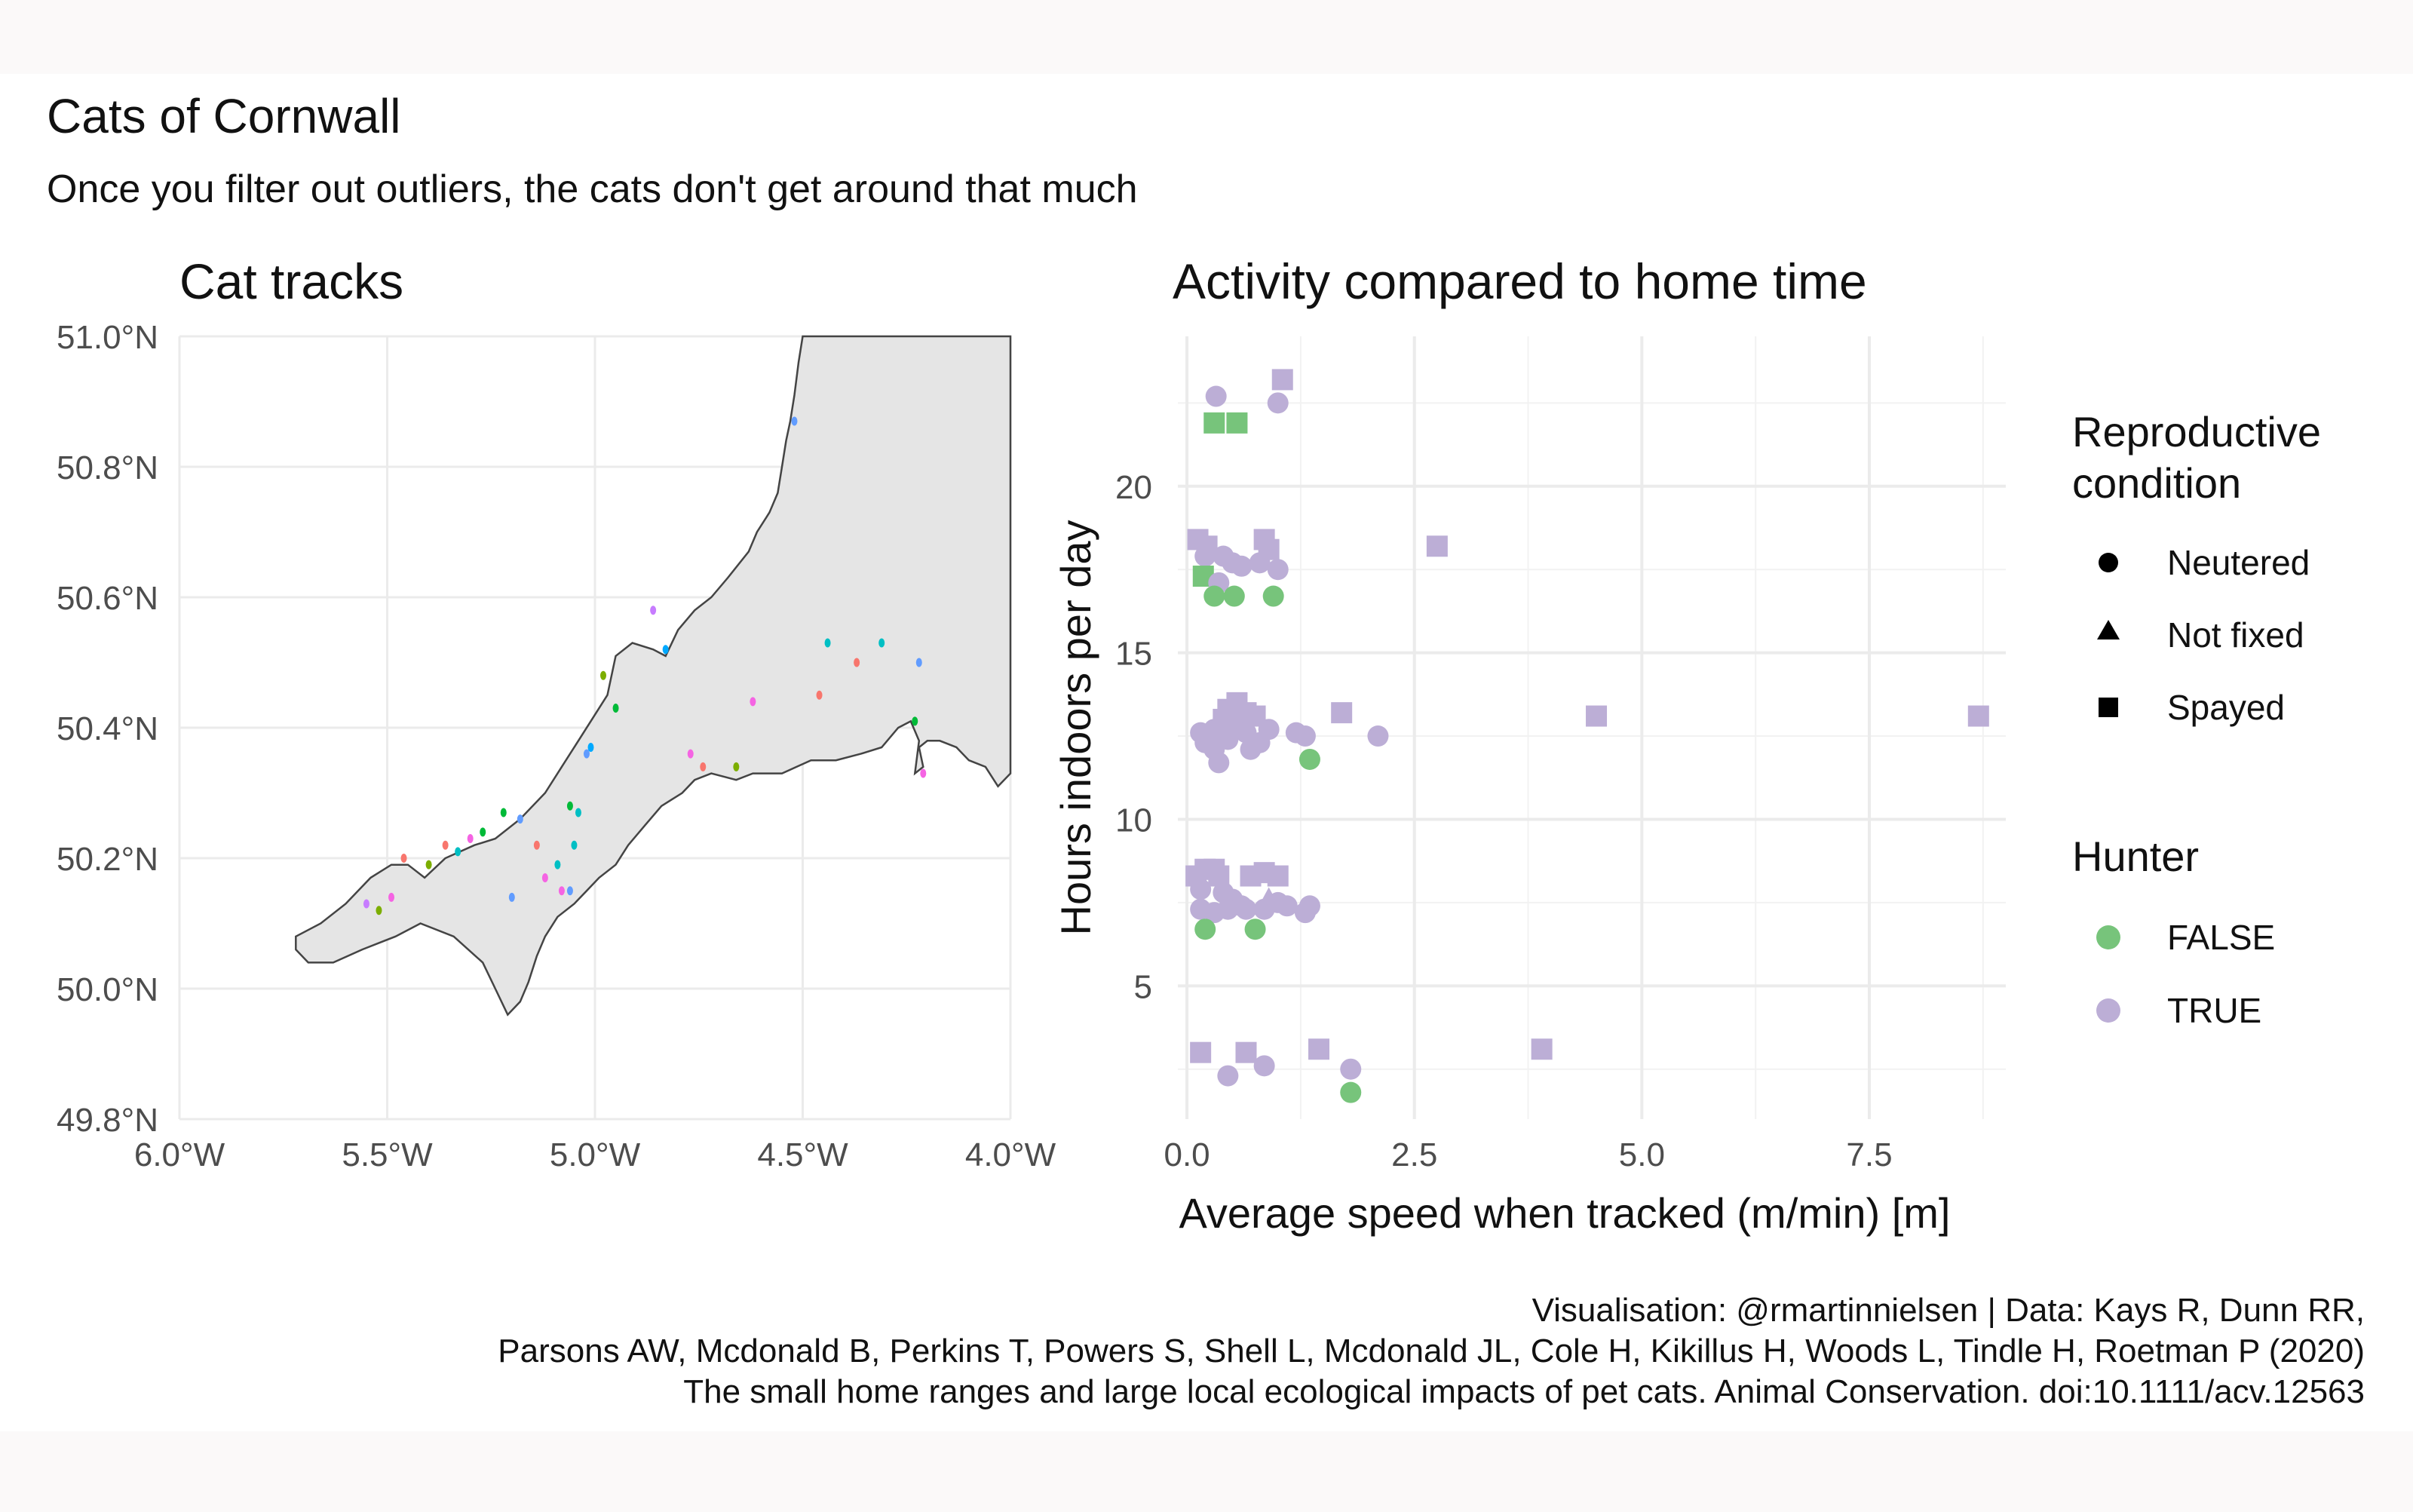  Describe the element at coordinates (1528, 1154) in the screenshot. I see `scatter-x-tick-labels: 0.0 2.5 5.0 7.5` at that location.